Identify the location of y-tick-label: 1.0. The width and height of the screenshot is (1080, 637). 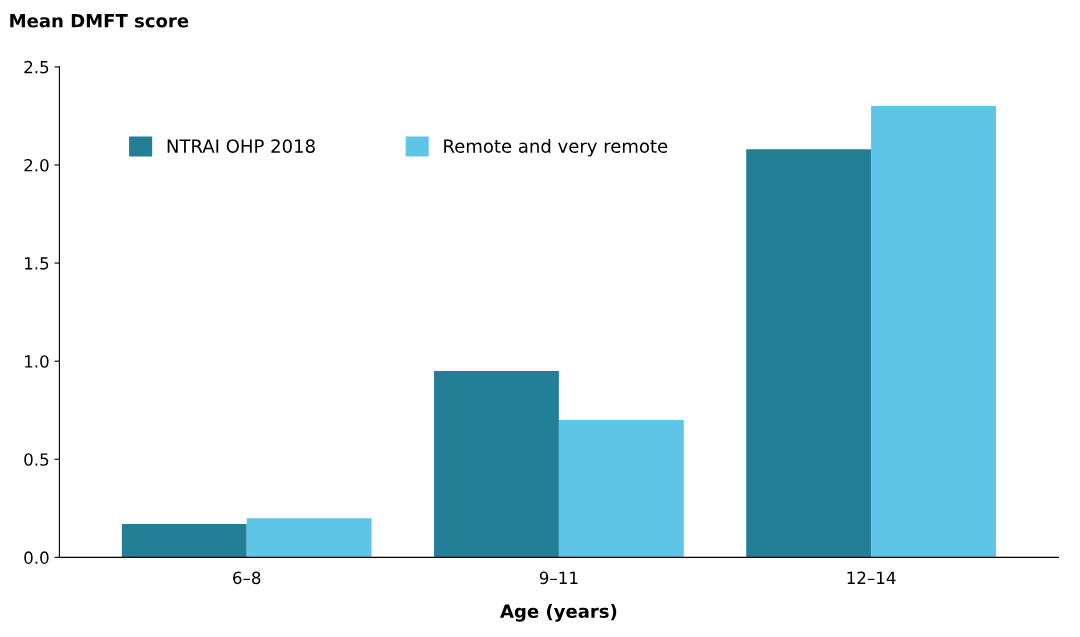
(37, 361).